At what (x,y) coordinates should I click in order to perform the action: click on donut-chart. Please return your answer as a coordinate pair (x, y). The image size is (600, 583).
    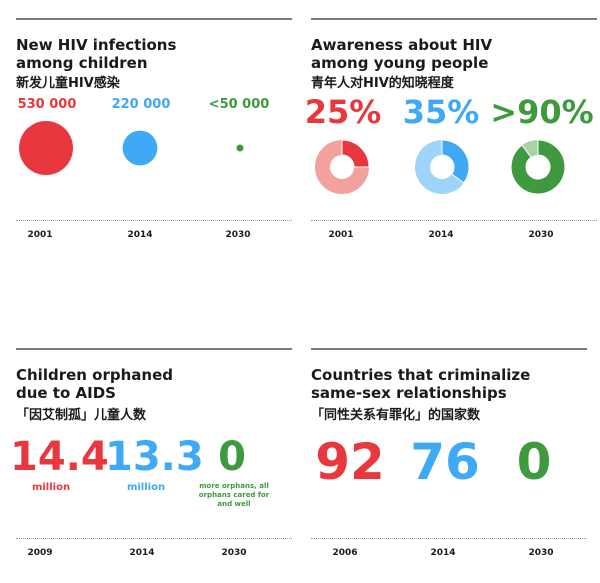
    Looking at the image, I should click on (440, 167).